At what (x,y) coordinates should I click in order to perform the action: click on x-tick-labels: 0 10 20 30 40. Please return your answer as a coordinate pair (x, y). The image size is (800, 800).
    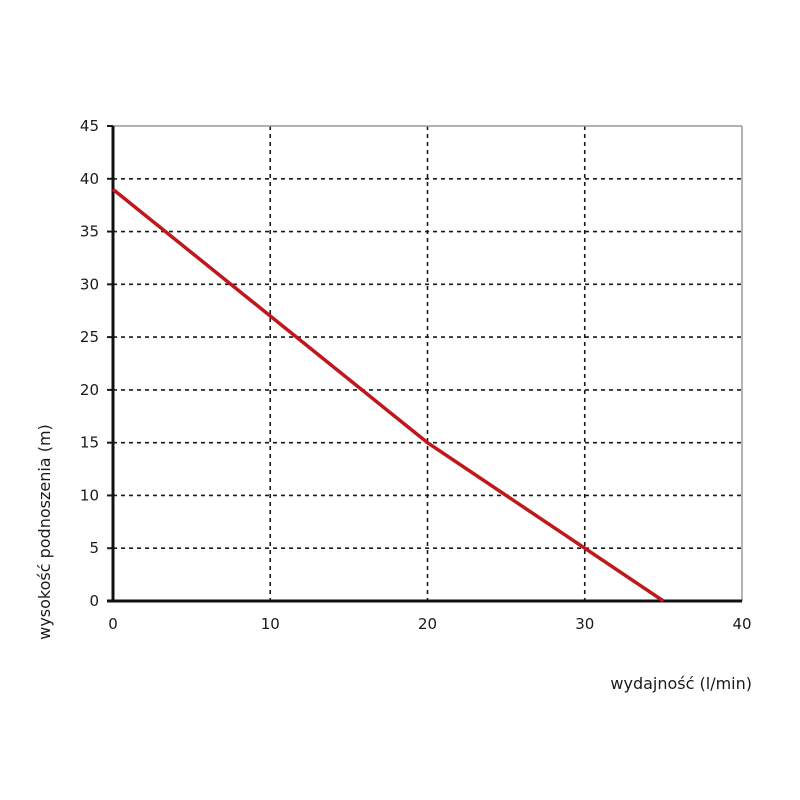
    Looking at the image, I should click on (429, 624).